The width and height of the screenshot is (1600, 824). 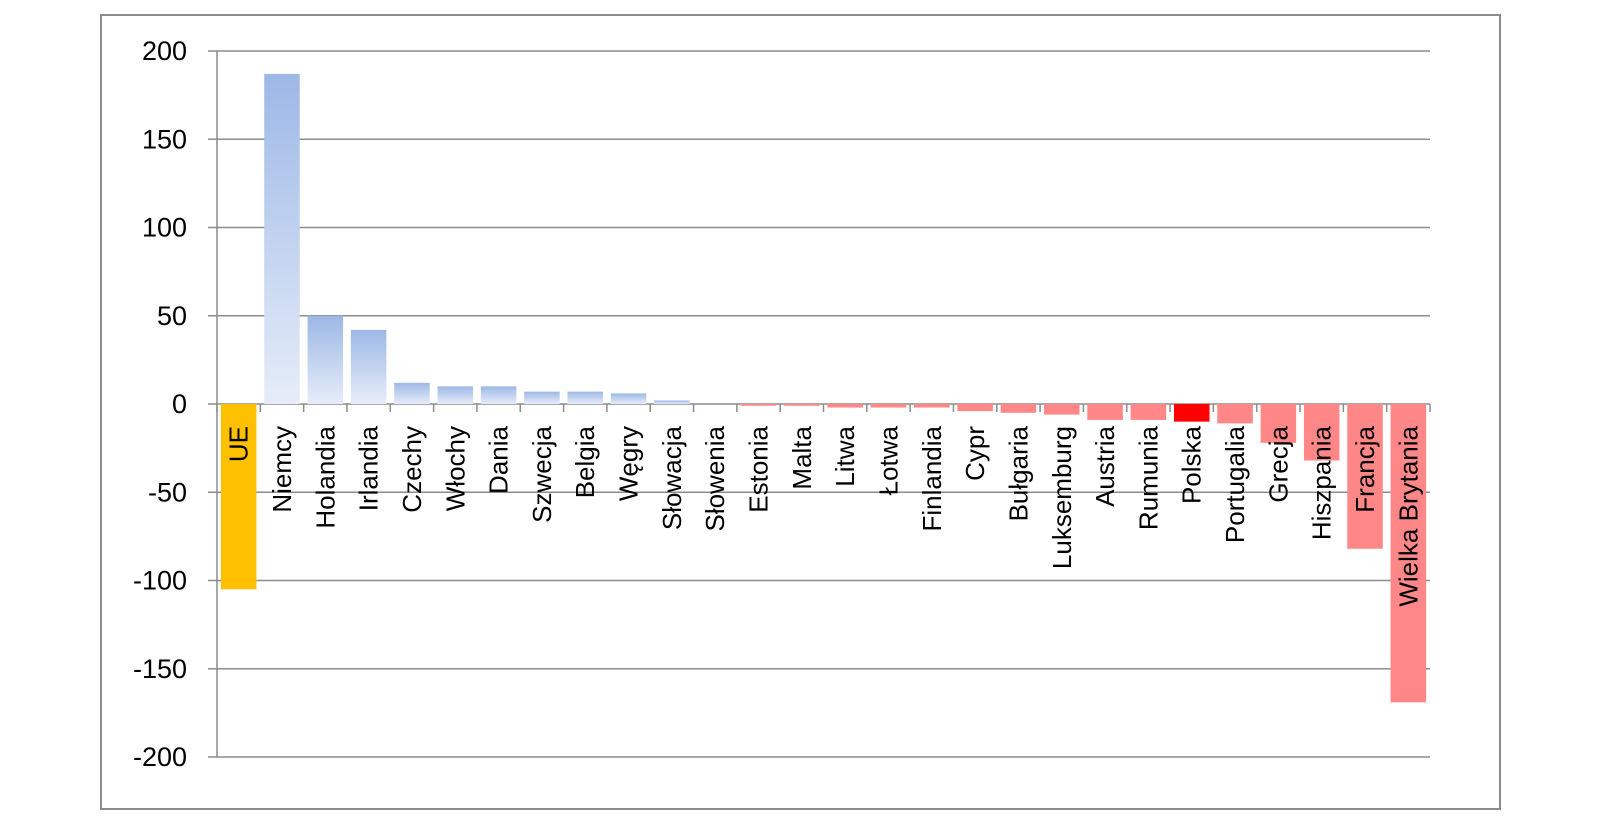 What do you see at coordinates (1062, 497) in the screenshot?
I see `category-label: Luksemburg` at bounding box center [1062, 497].